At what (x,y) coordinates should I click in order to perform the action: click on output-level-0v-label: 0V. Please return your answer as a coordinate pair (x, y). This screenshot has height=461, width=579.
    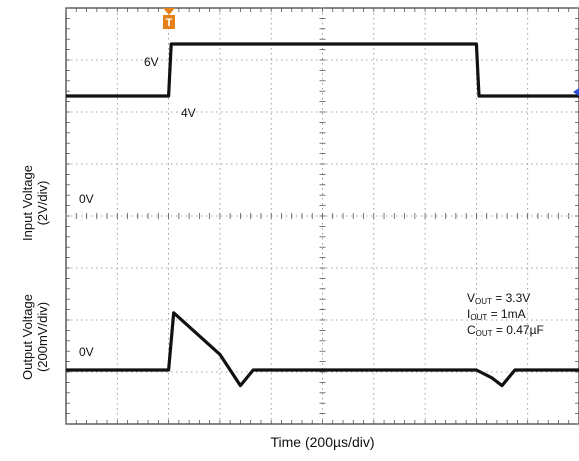
    Looking at the image, I should click on (86, 352).